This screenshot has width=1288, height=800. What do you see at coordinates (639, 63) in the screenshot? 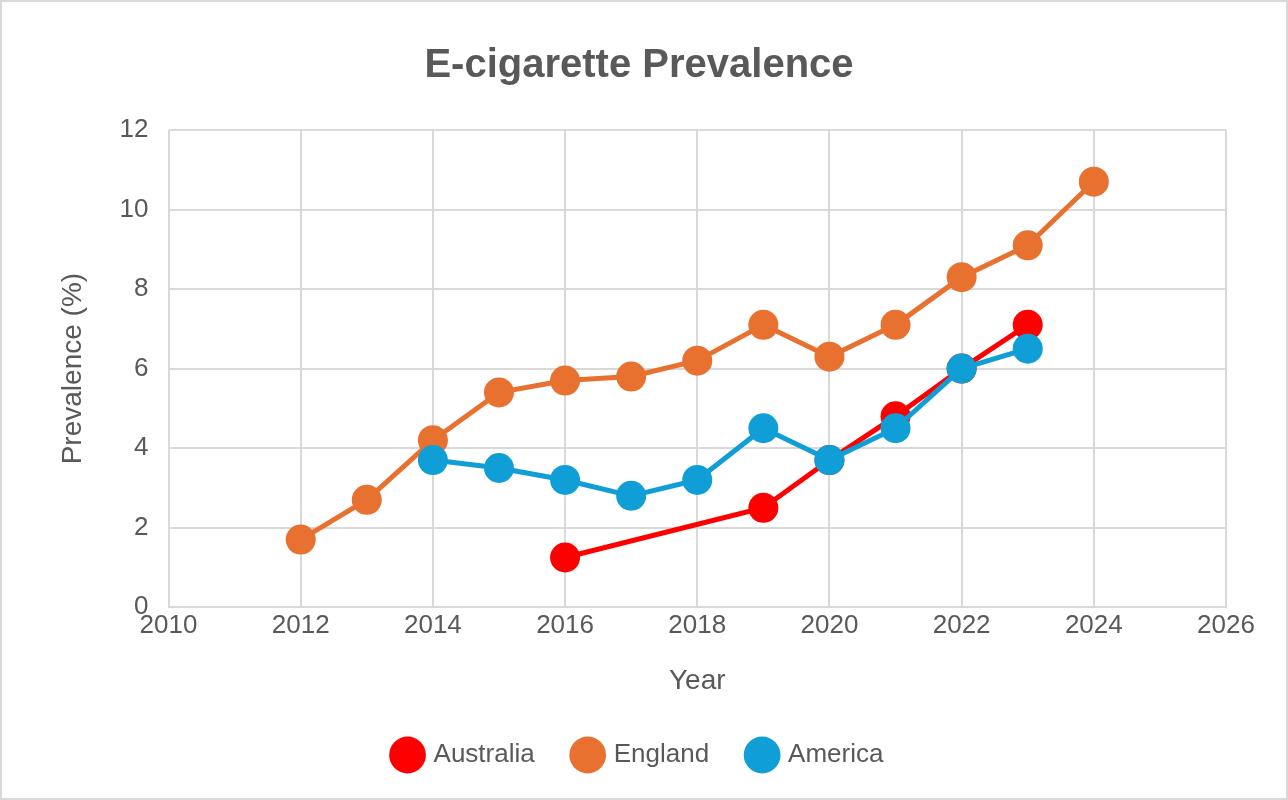
I see `chart-title: E-cigarette Prevalence` at bounding box center [639, 63].